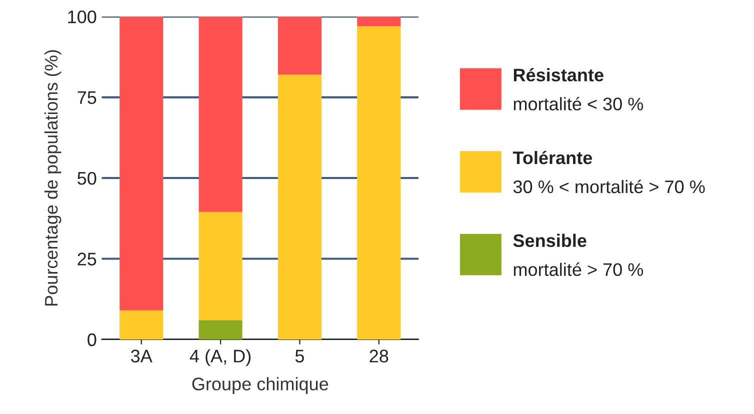 The height and width of the screenshot is (414, 754). Describe the element at coordinates (260, 385) in the screenshot. I see `x-axis-title: Groupe chimique` at that location.